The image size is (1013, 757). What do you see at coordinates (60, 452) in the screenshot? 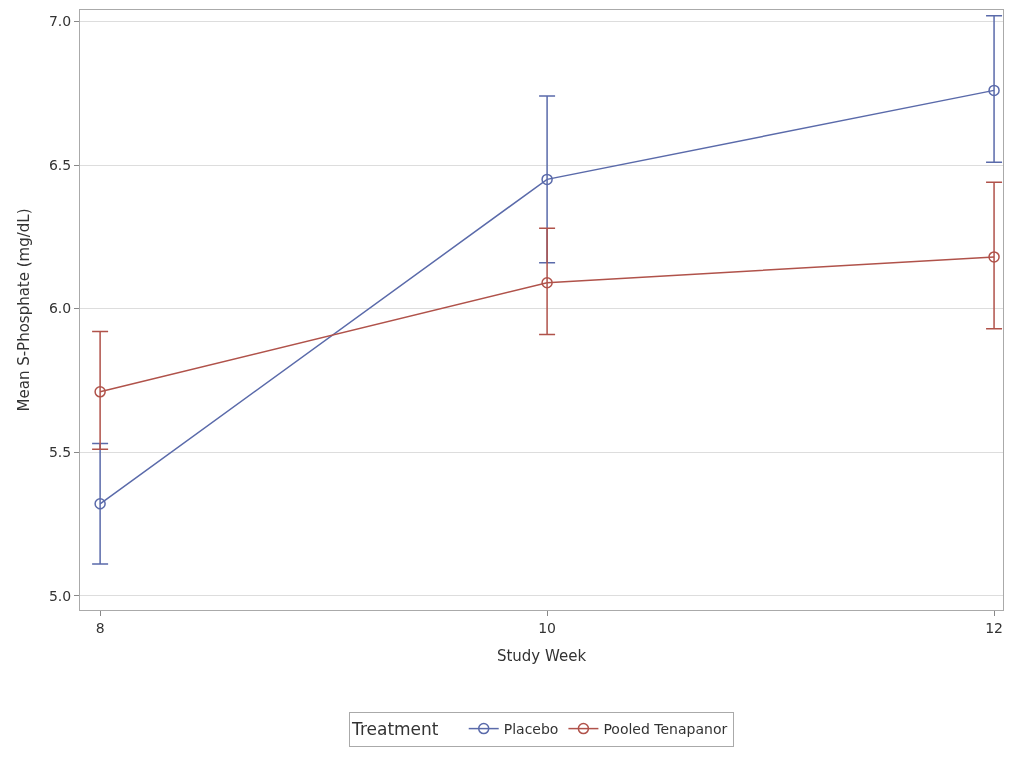
I see `y-tick-label: 5.5` at bounding box center [60, 452].